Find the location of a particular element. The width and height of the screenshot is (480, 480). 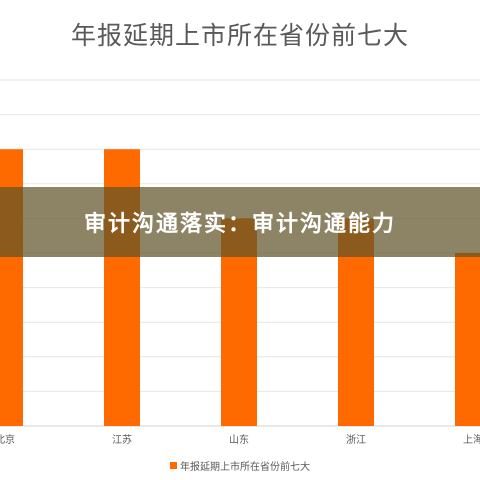

x-tick-label: 山东 is located at coordinates (239, 439).